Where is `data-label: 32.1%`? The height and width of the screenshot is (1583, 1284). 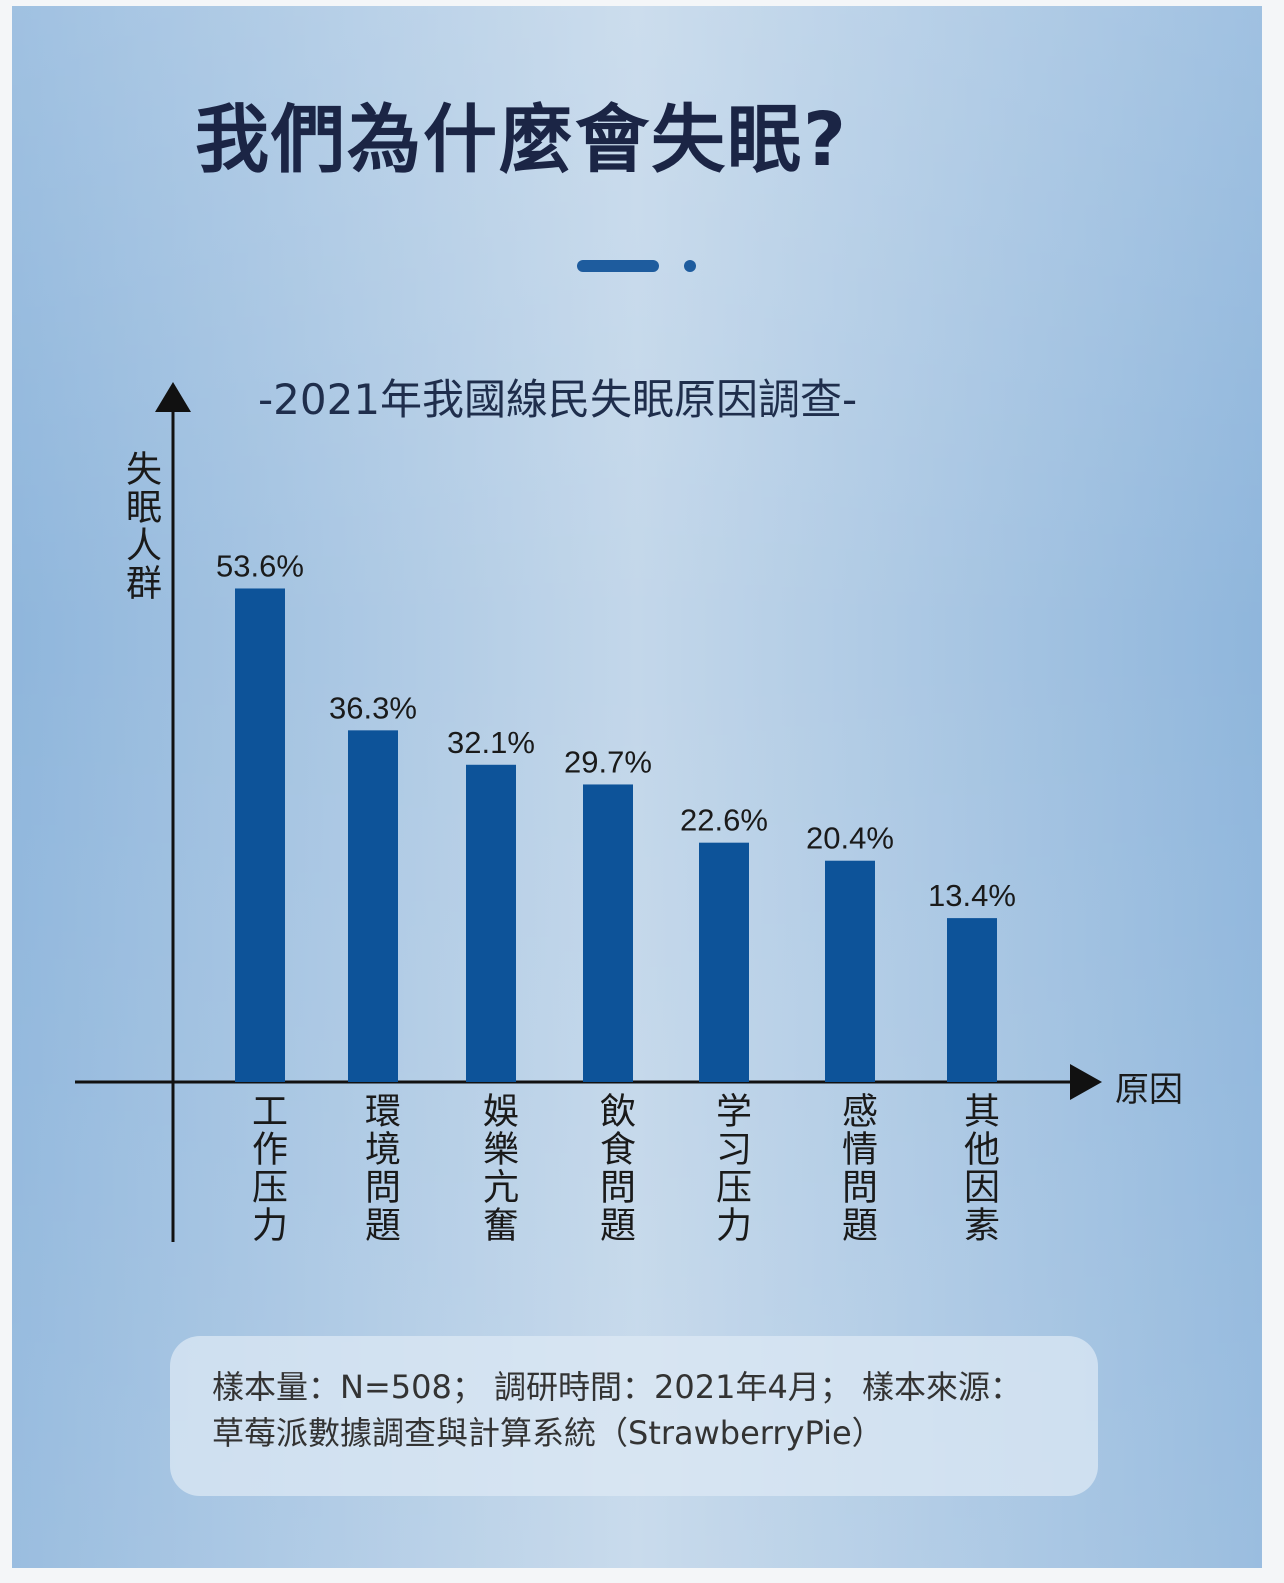 data-label: 32.1% is located at coordinates (491, 742).